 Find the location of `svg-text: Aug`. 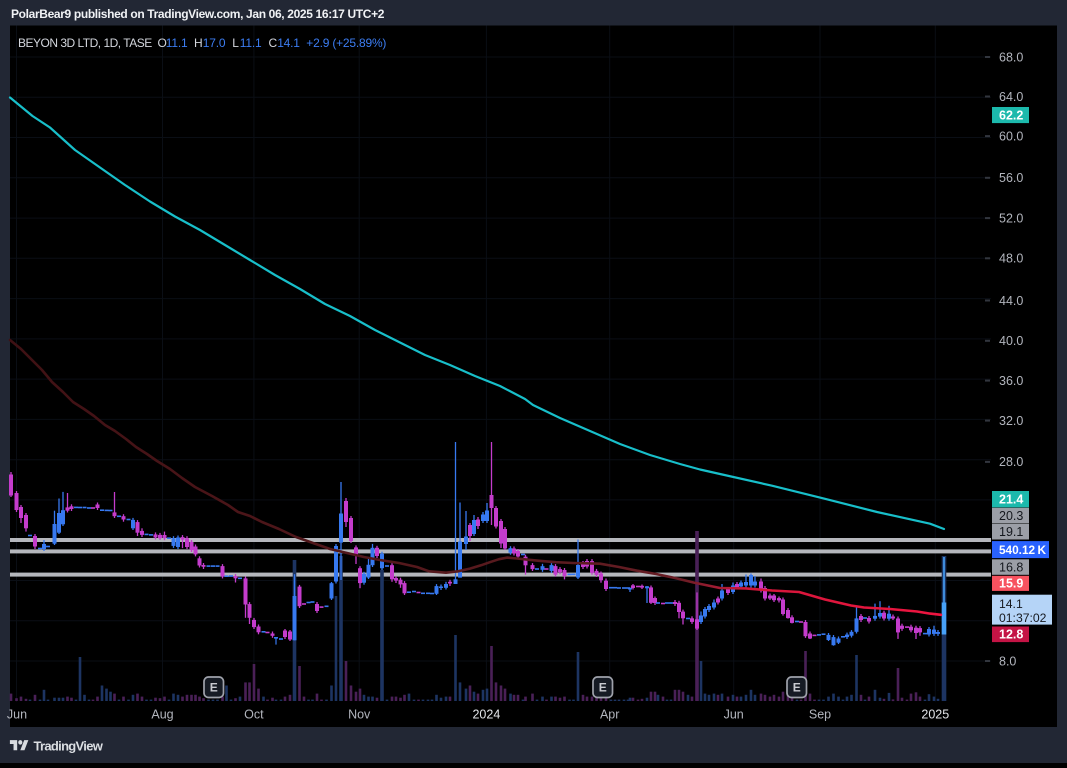

svg-text: Aug is located at coordinates (162, 715).